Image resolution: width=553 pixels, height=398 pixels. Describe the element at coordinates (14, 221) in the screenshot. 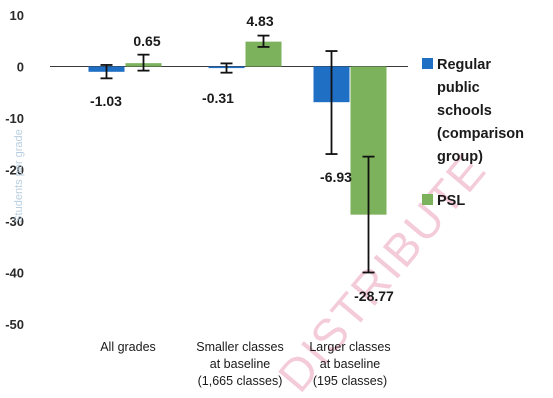

I see `y-tick-label: -30` at that location.